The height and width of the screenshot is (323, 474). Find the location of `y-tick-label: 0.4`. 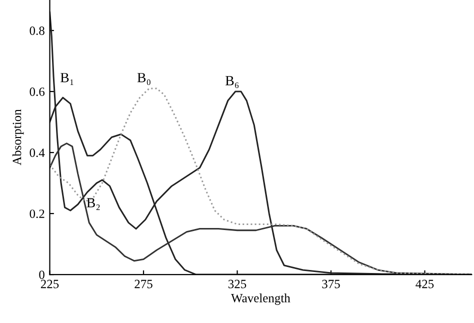

y-tick-label: 0.4 is located at coordinates (37, 153).